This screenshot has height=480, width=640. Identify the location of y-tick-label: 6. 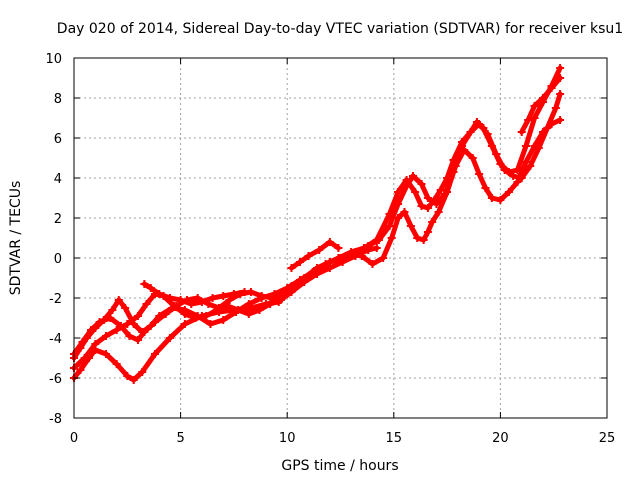
(58, 139).